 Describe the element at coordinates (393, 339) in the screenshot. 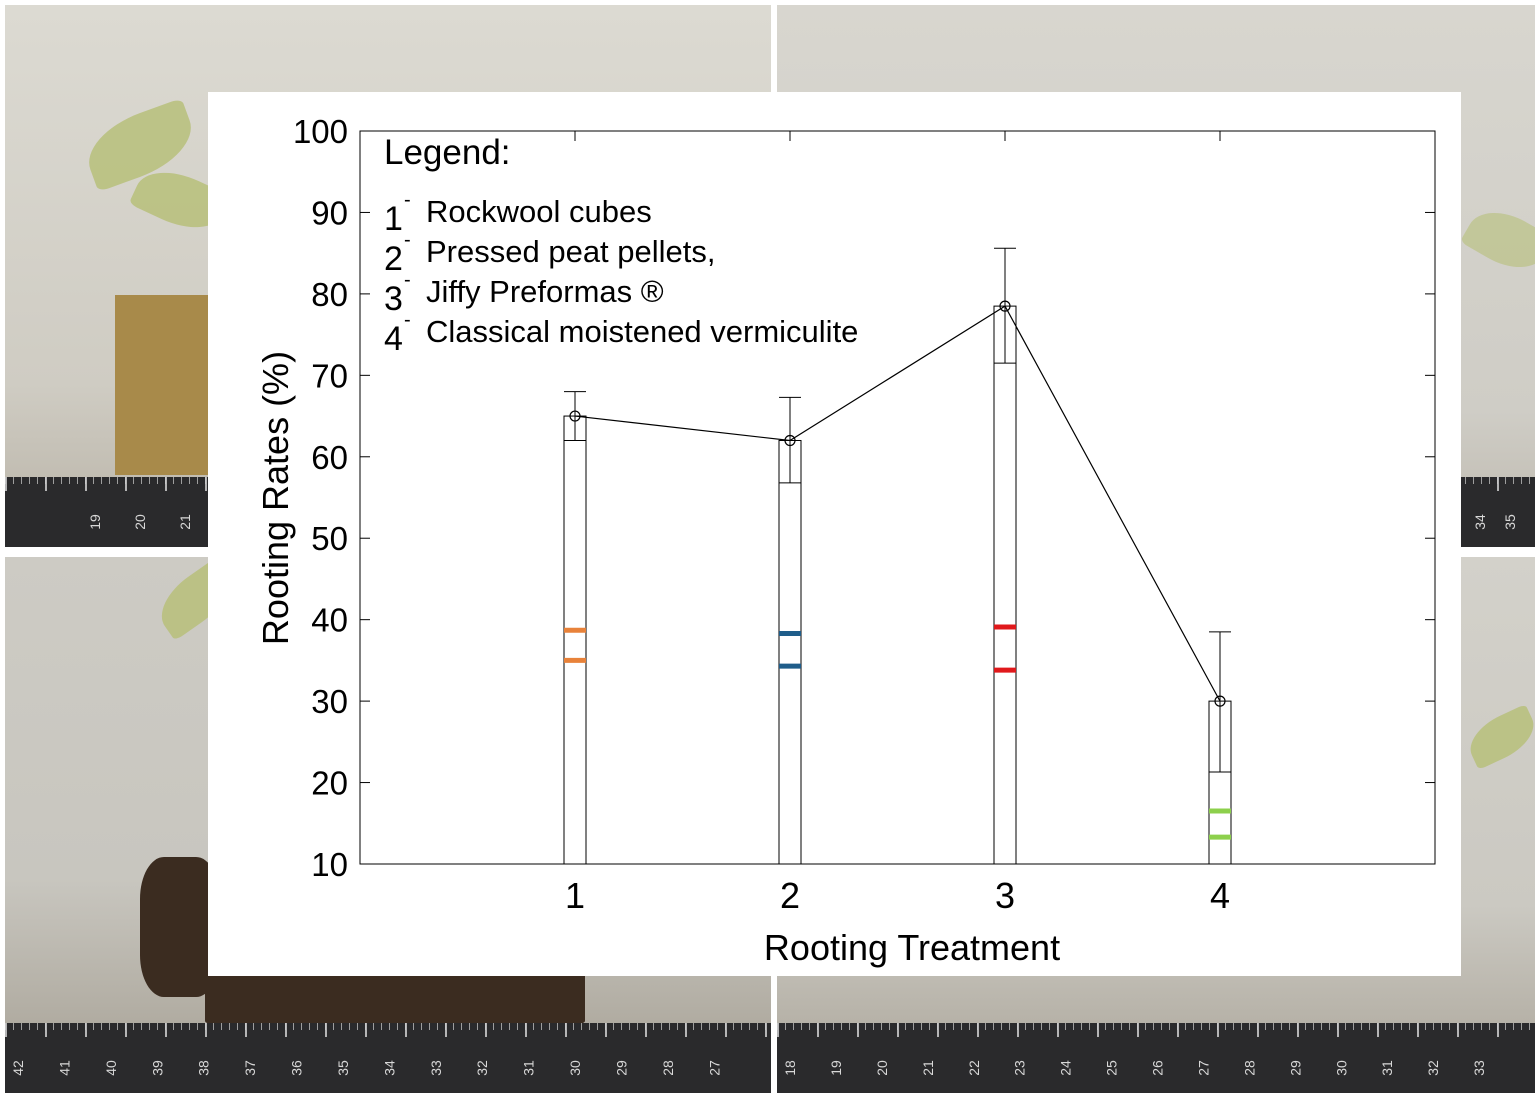

I see `legend-number: 4` at that location.